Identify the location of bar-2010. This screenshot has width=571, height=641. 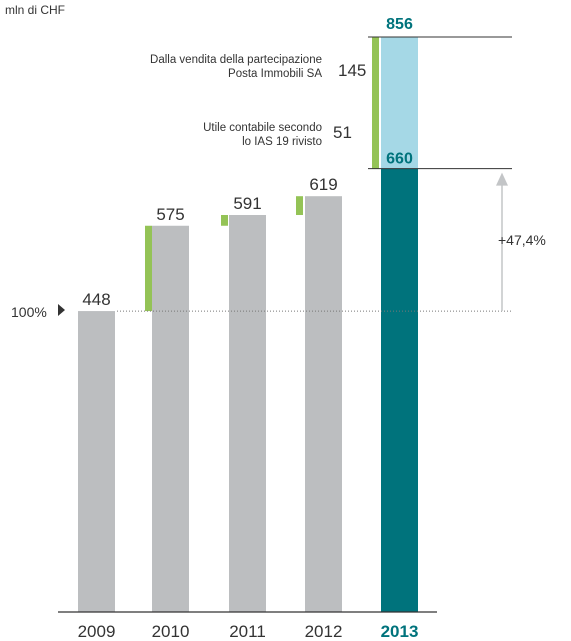
(170, 418).